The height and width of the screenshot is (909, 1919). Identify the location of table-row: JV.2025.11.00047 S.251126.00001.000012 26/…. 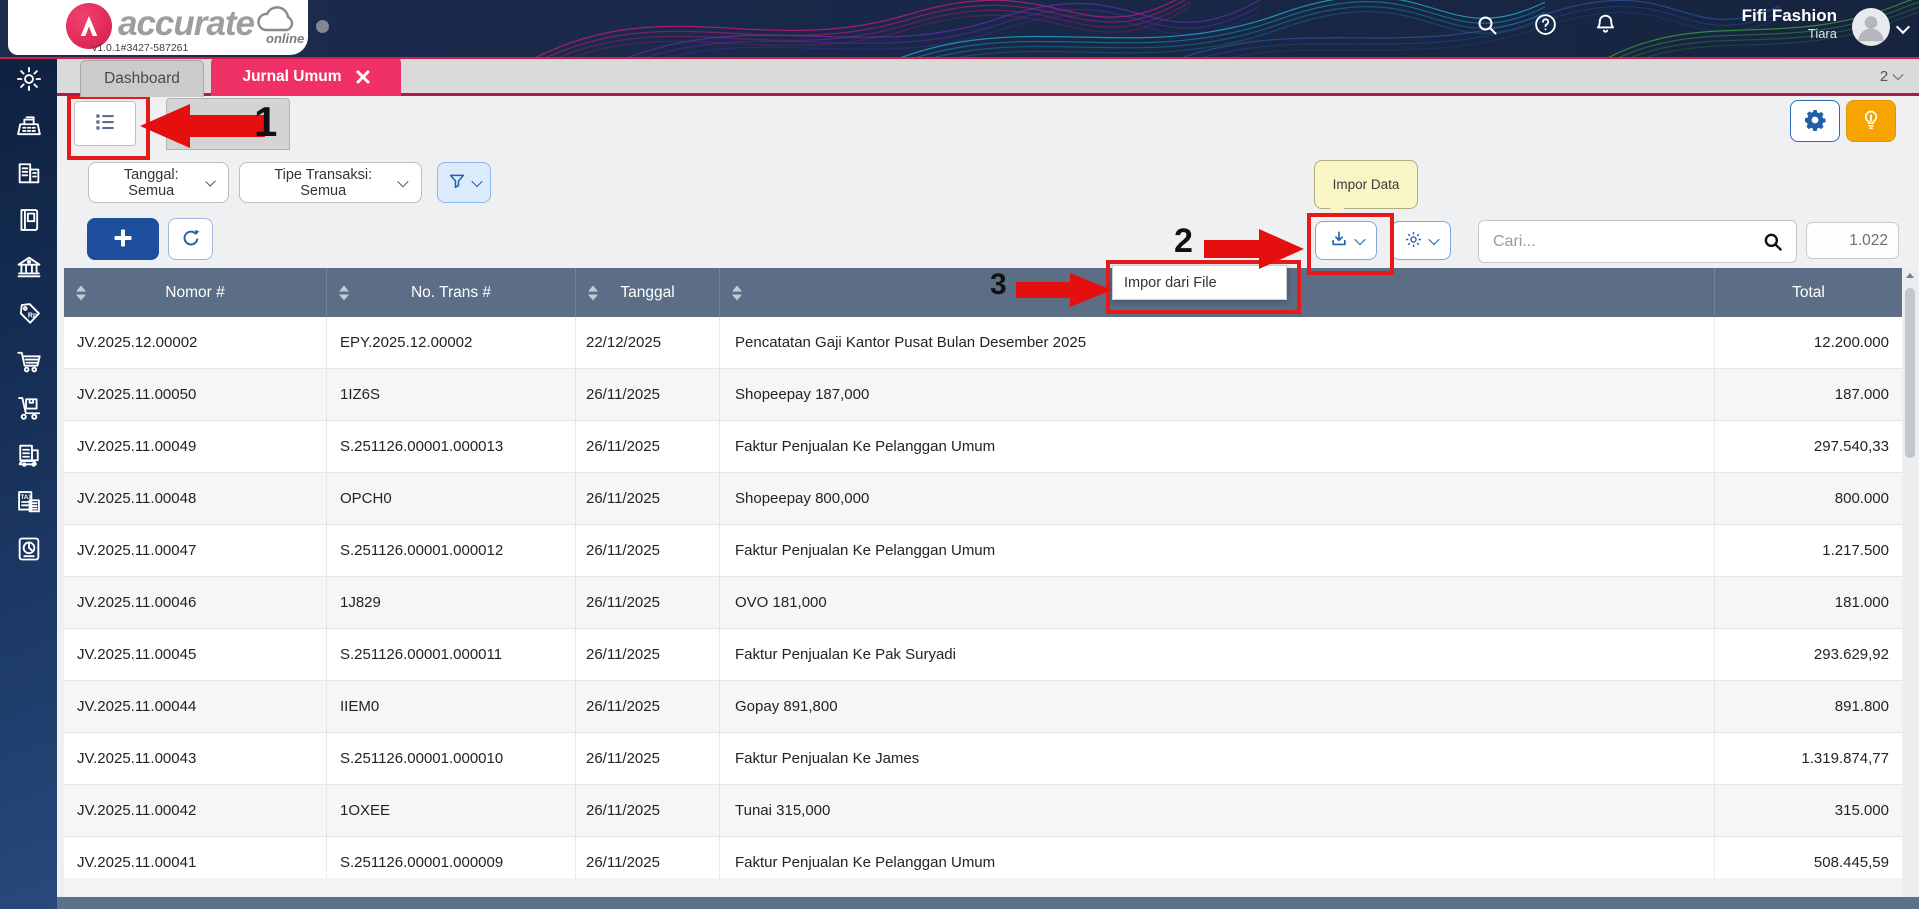
(983, 551).